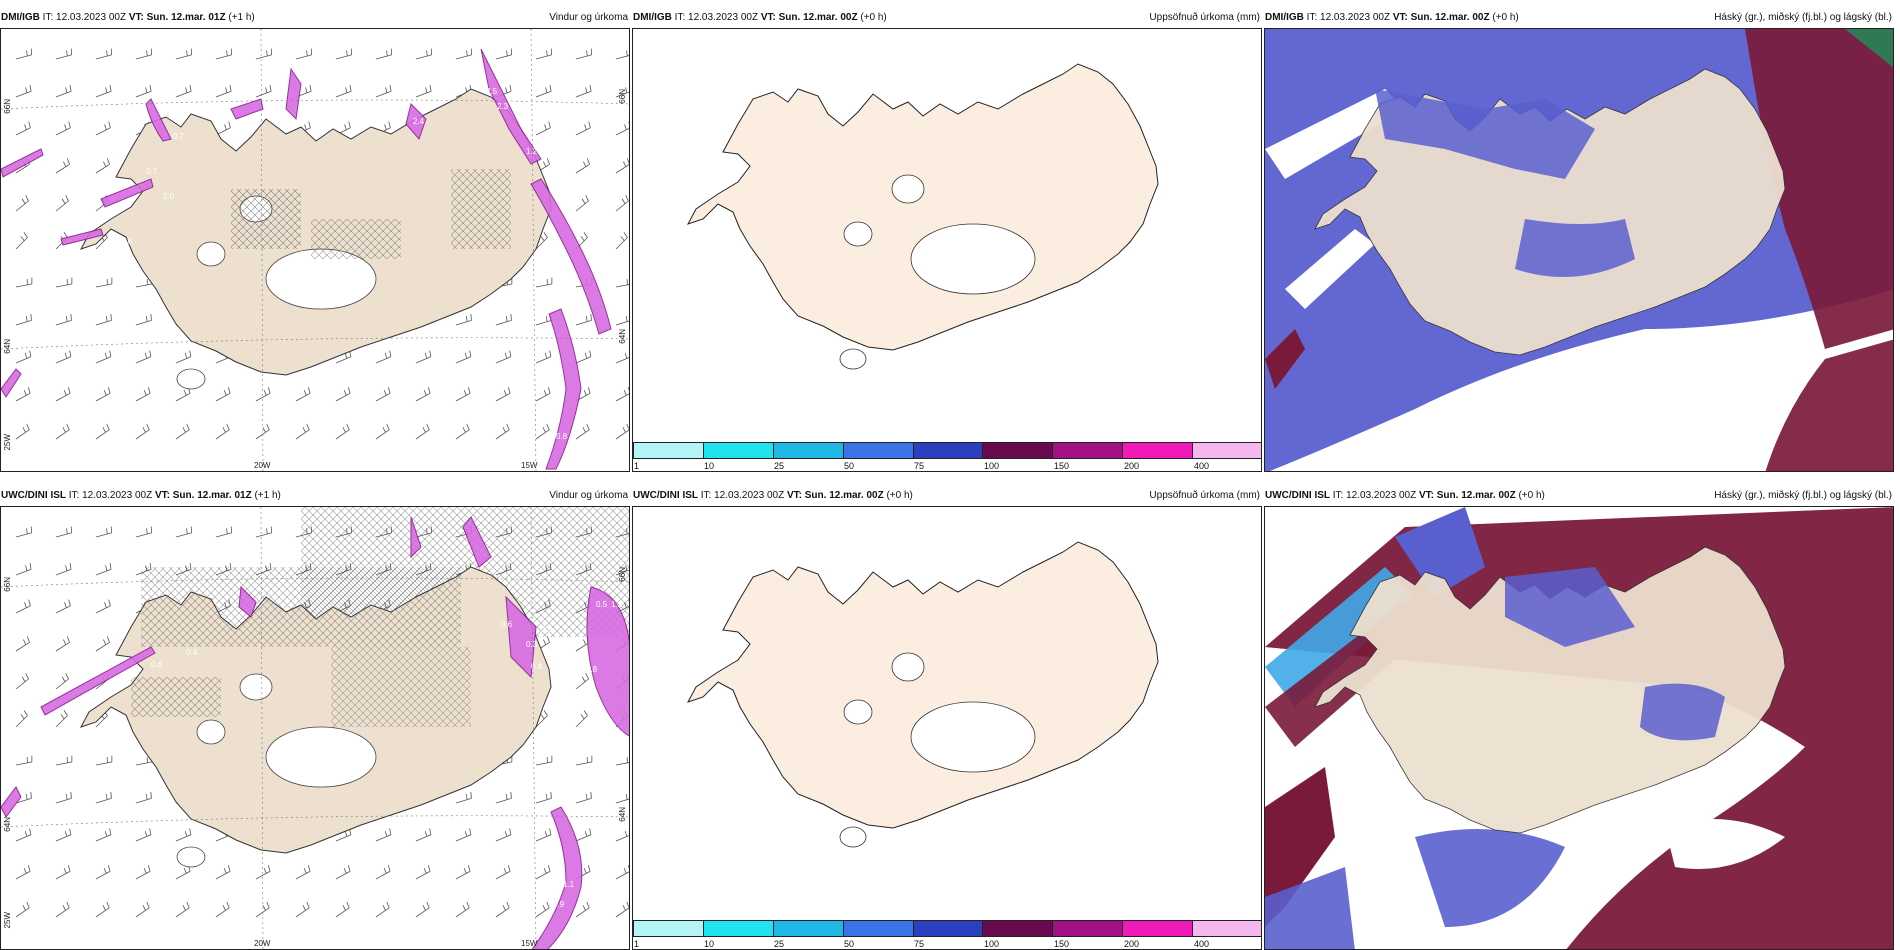 Image resolution: width=1900 pixels, height=950 pixels. I want to click on precip-label: 2.0, so click(169, 196).